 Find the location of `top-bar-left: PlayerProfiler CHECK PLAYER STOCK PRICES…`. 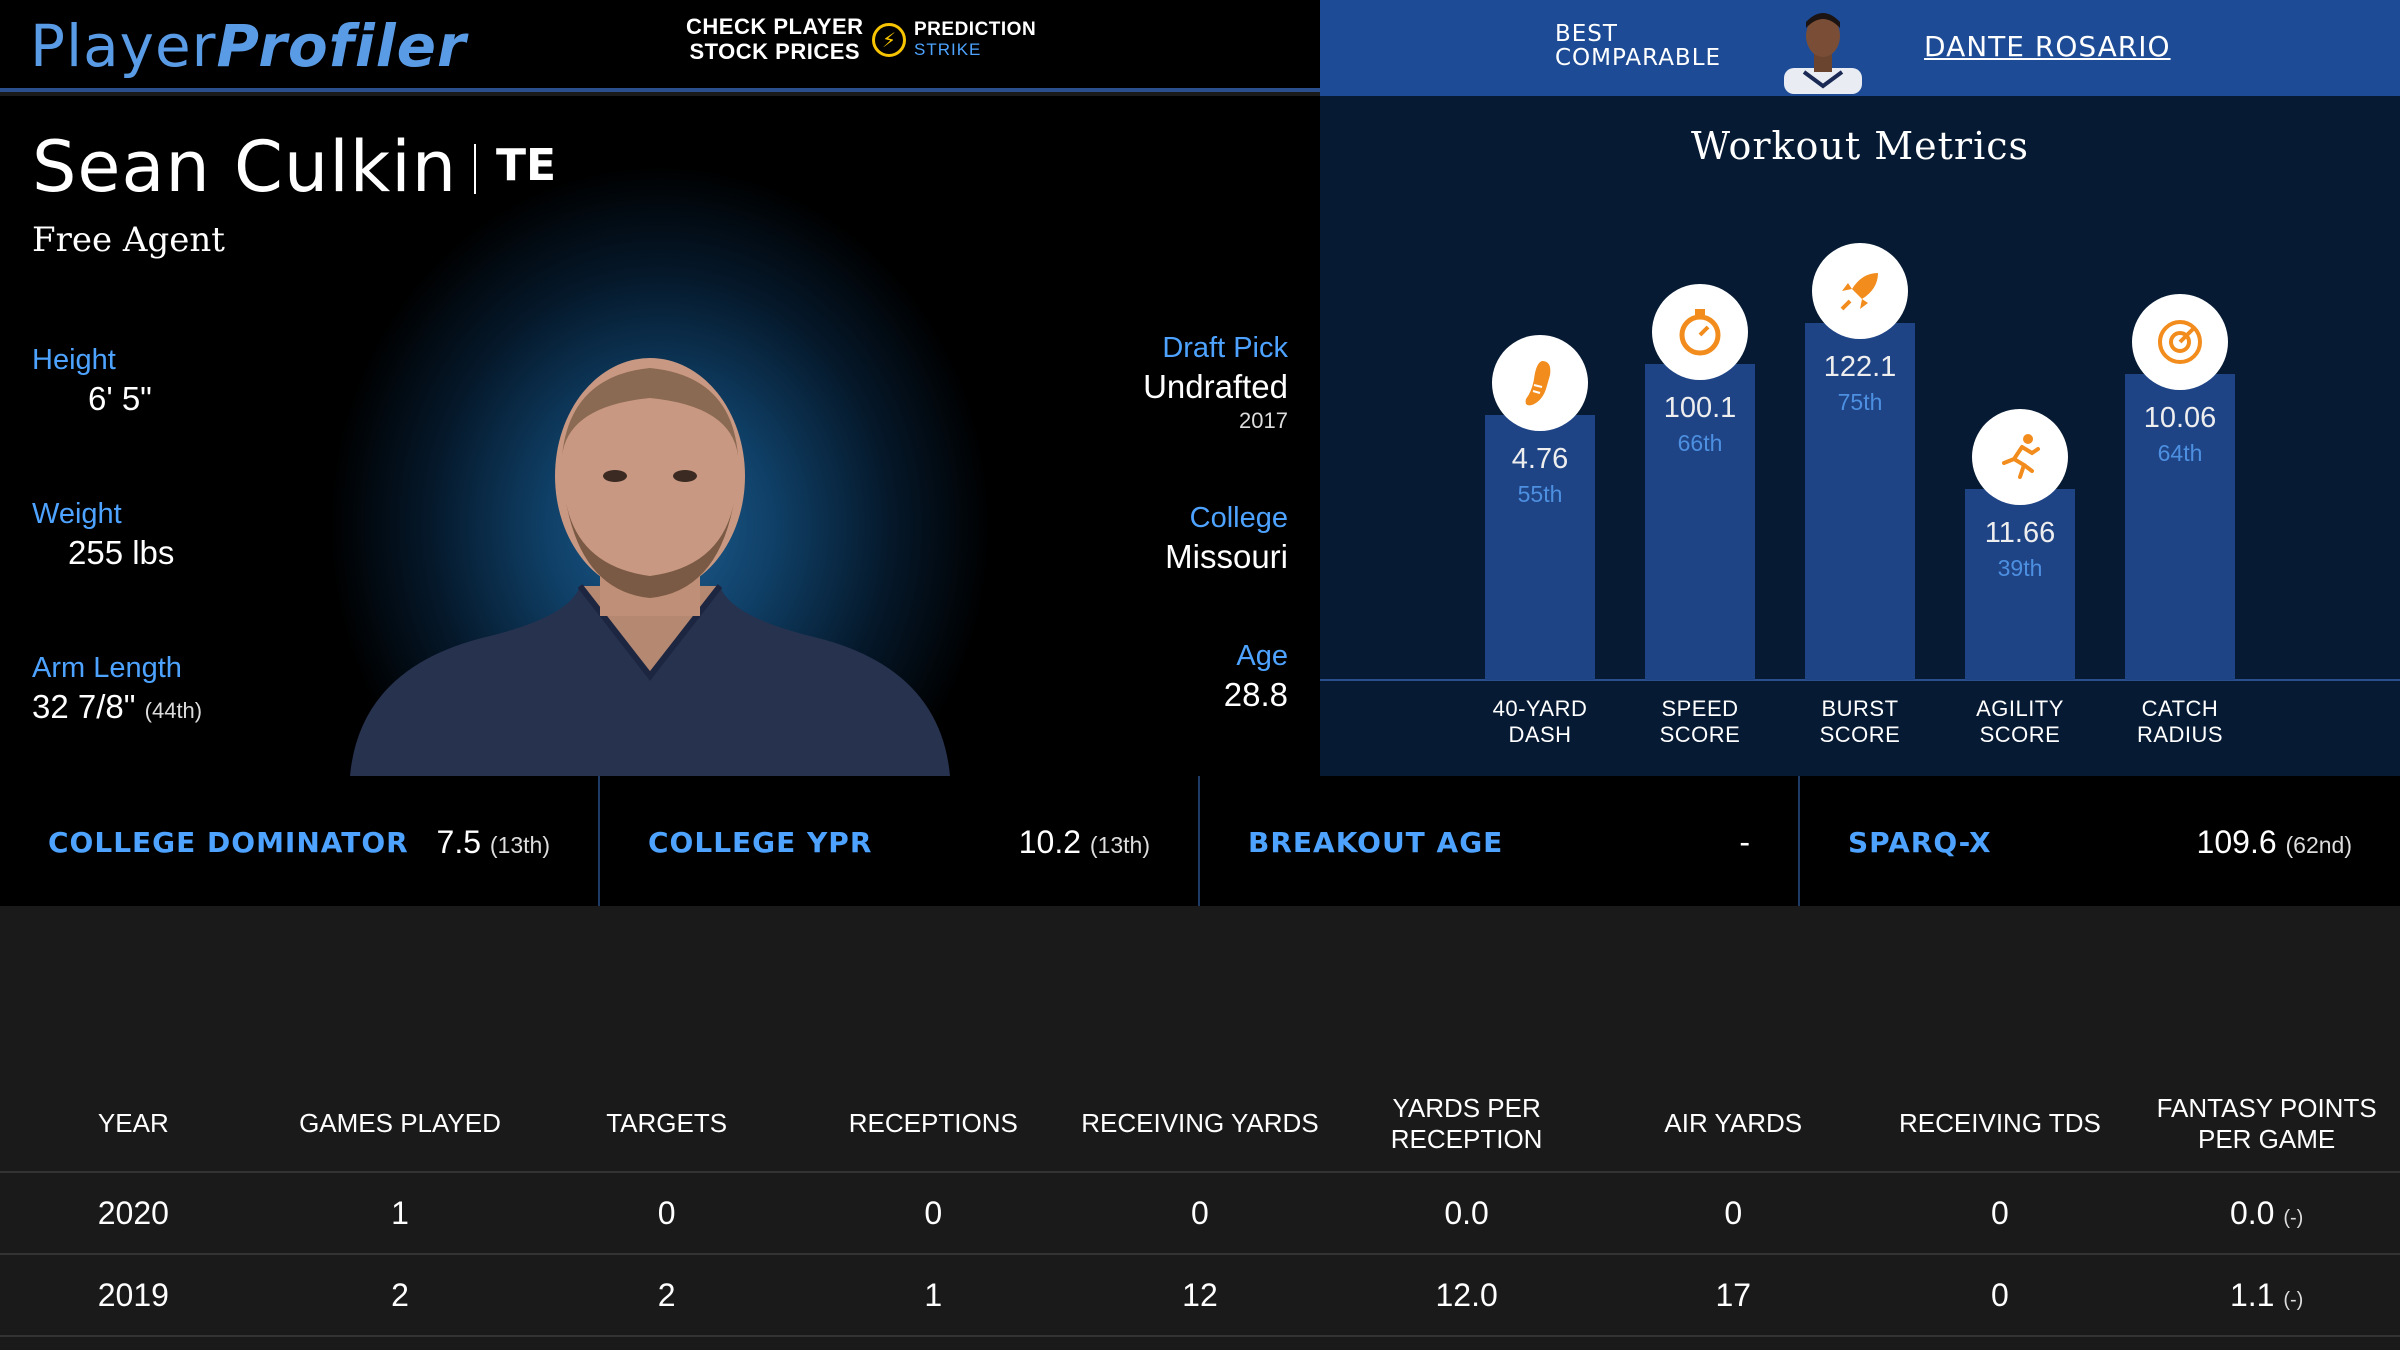

top-bar-left: PlayerProfiler CHECK PLAYER STOCK PRICES… is located at coordinates (660, 46).